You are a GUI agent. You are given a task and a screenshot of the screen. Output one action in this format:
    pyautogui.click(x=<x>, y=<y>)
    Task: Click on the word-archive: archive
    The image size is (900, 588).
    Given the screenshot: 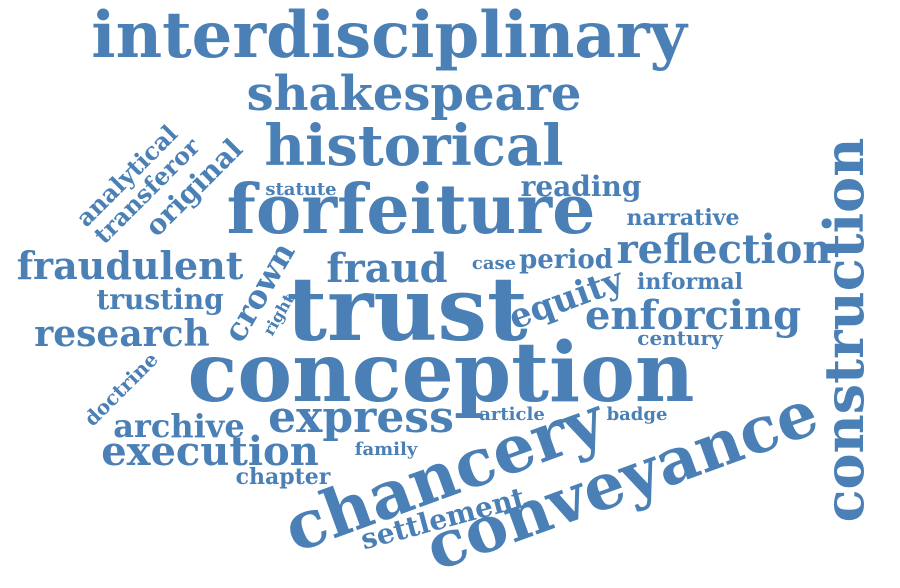 What is the action you would take?
    pyautogui.click(x=179, y=426)
    